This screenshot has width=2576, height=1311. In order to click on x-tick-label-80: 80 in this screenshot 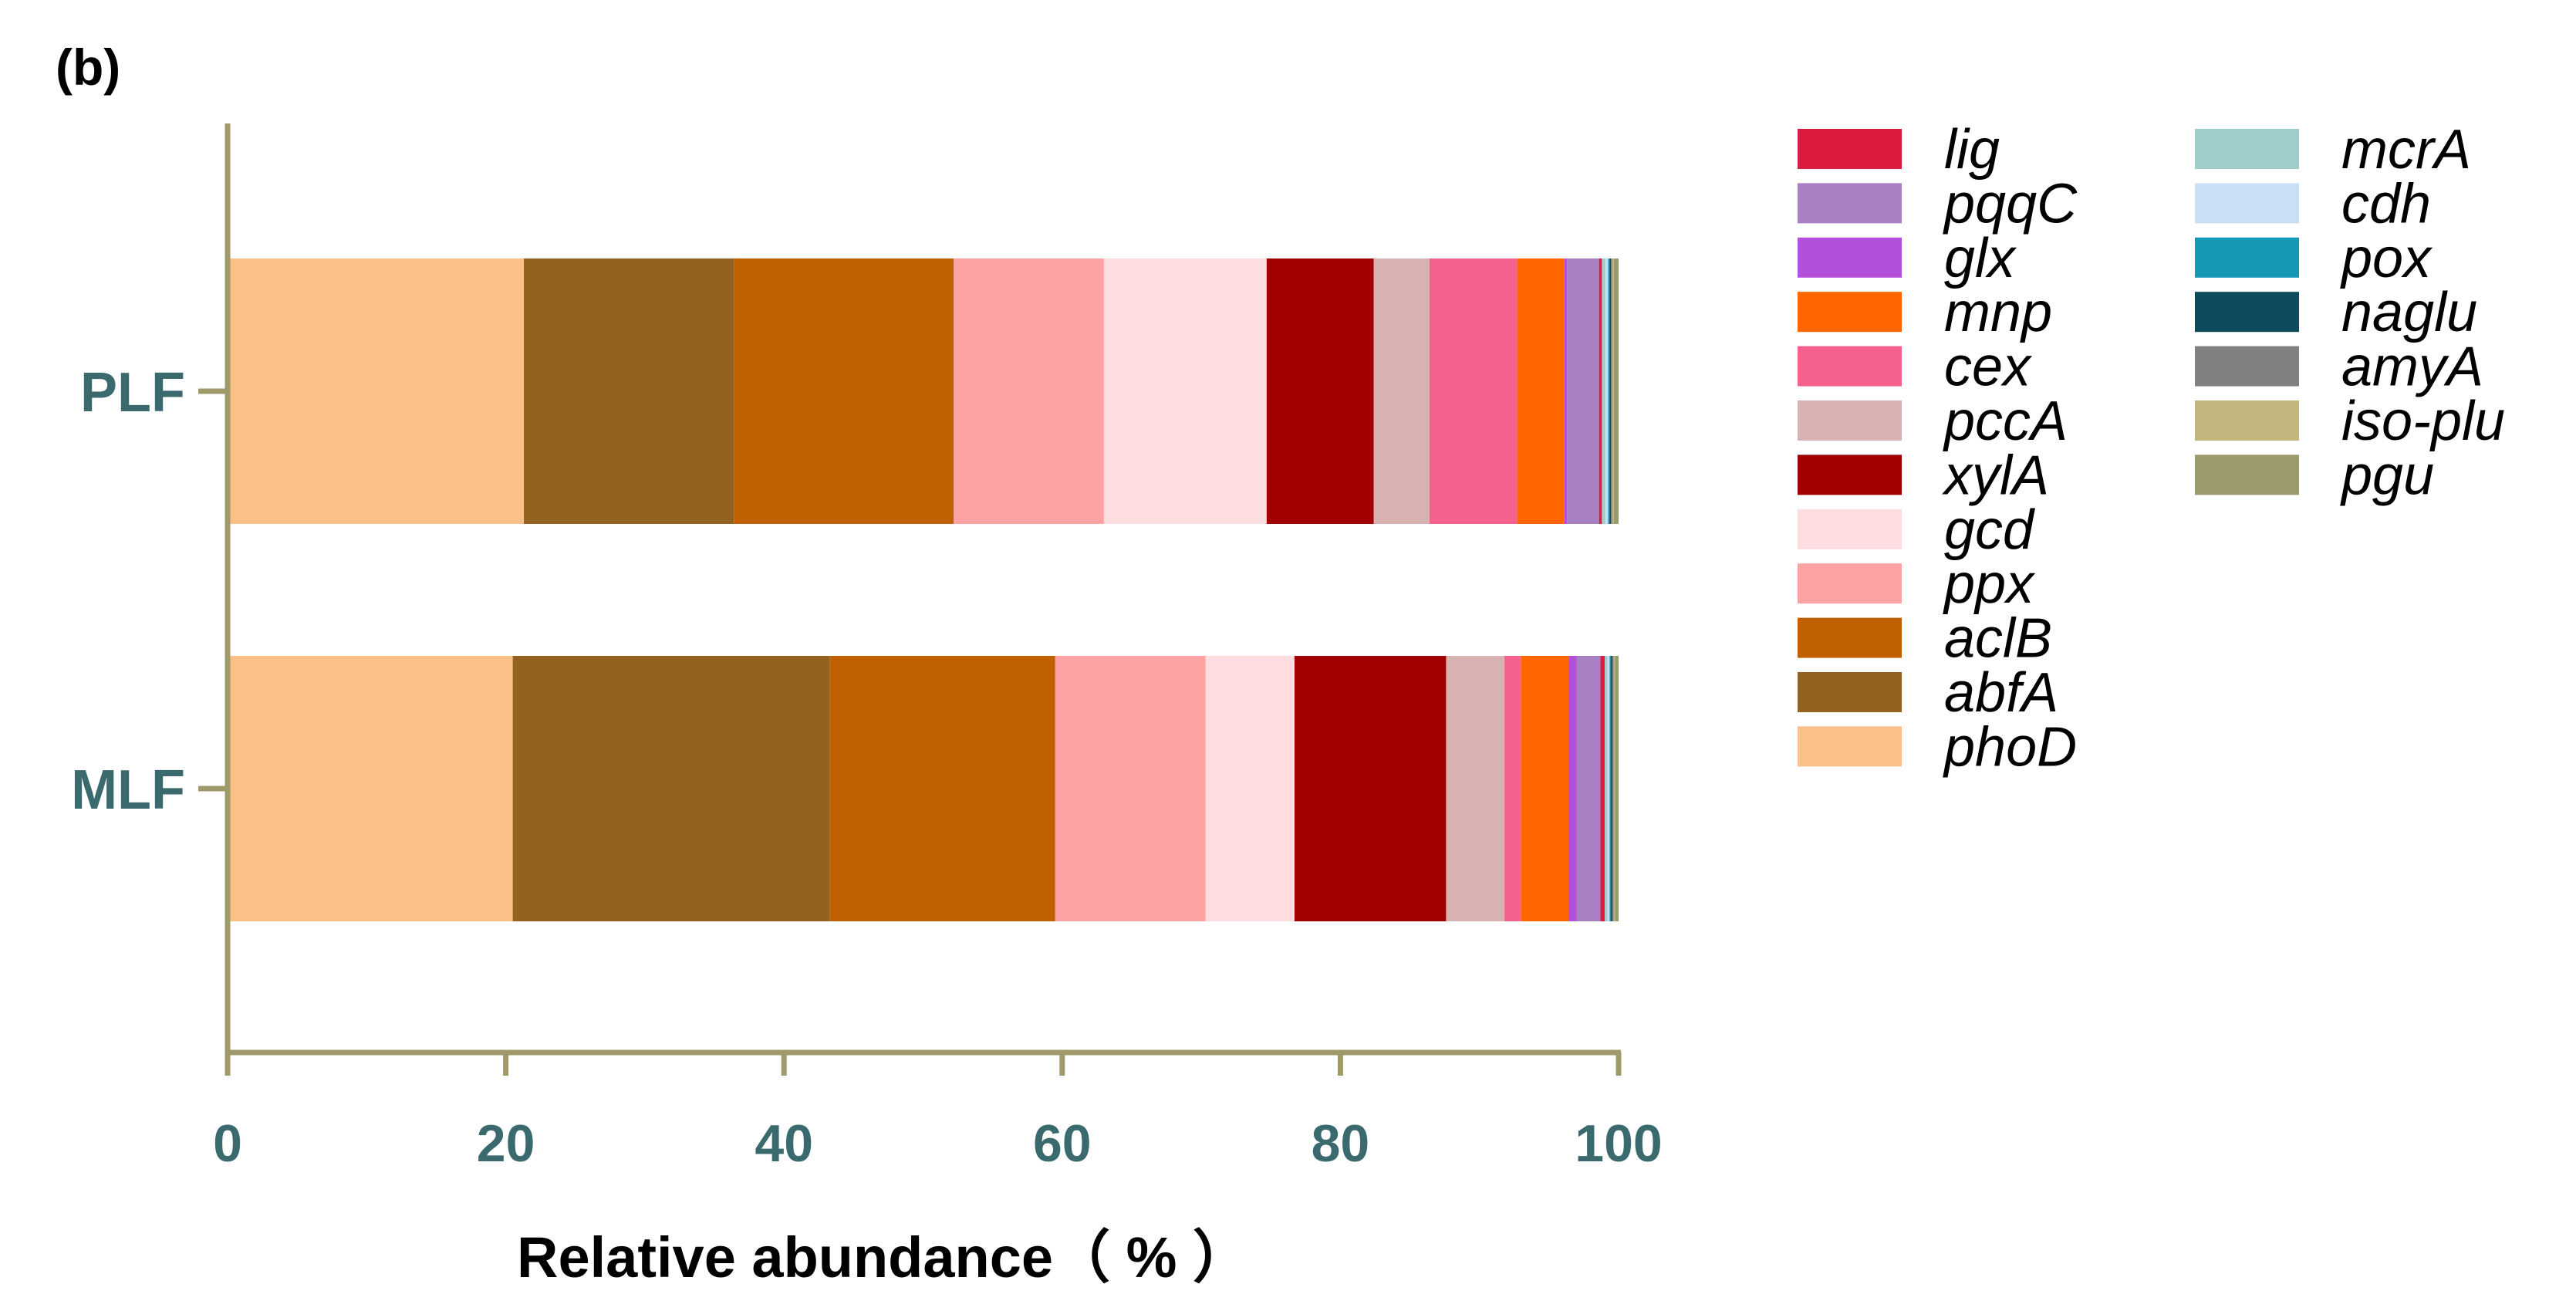, I will do `click(1341, 1143)`.